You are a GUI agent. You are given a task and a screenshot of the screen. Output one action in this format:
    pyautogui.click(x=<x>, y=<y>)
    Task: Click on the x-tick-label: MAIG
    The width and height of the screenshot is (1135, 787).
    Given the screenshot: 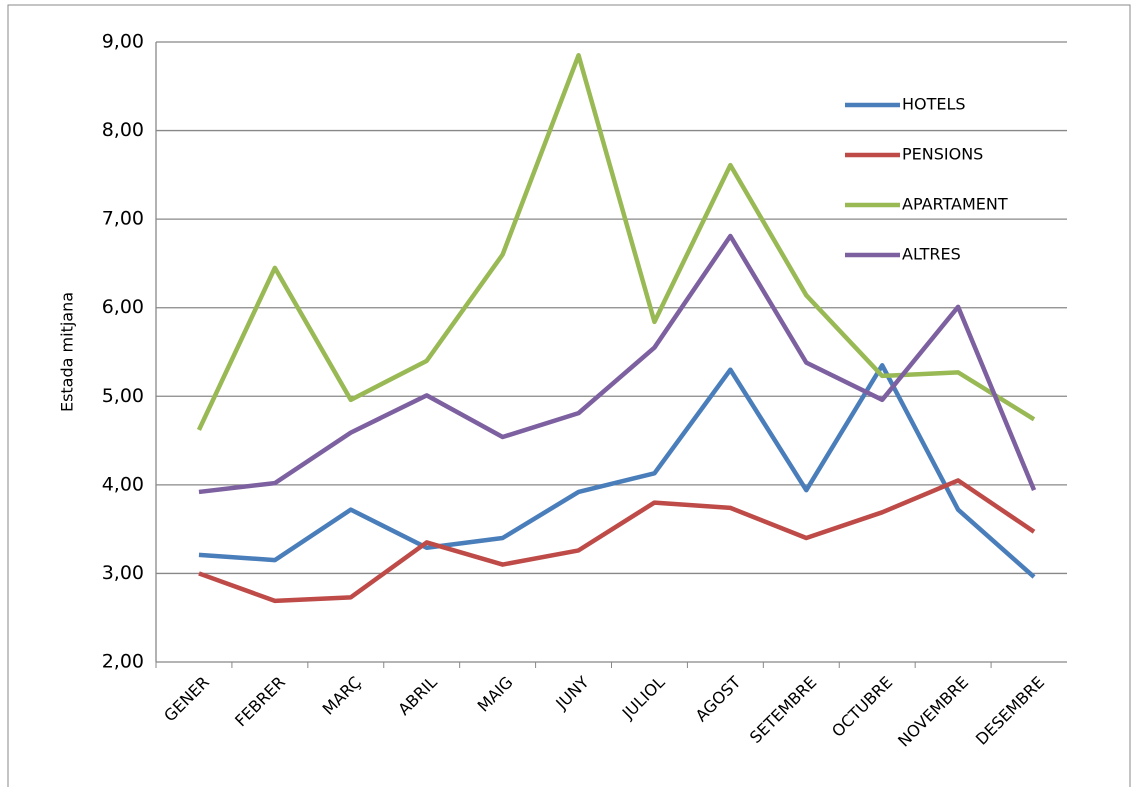 What is the action you would take?
    pyautogui.click(x=495, y=694)
    